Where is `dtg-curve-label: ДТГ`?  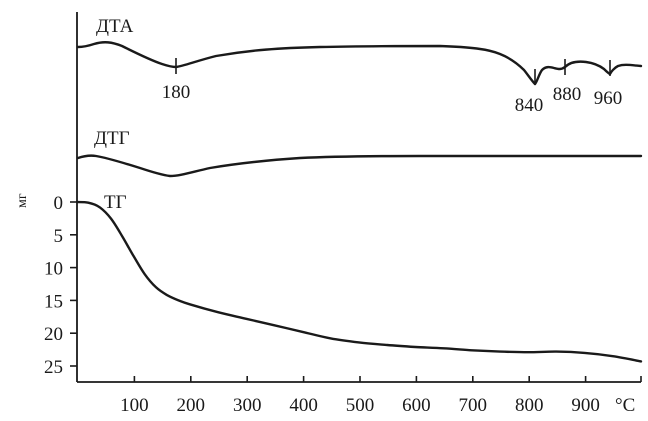 dtg-curve-label: ДТГ is located at coordinates (112, 138).